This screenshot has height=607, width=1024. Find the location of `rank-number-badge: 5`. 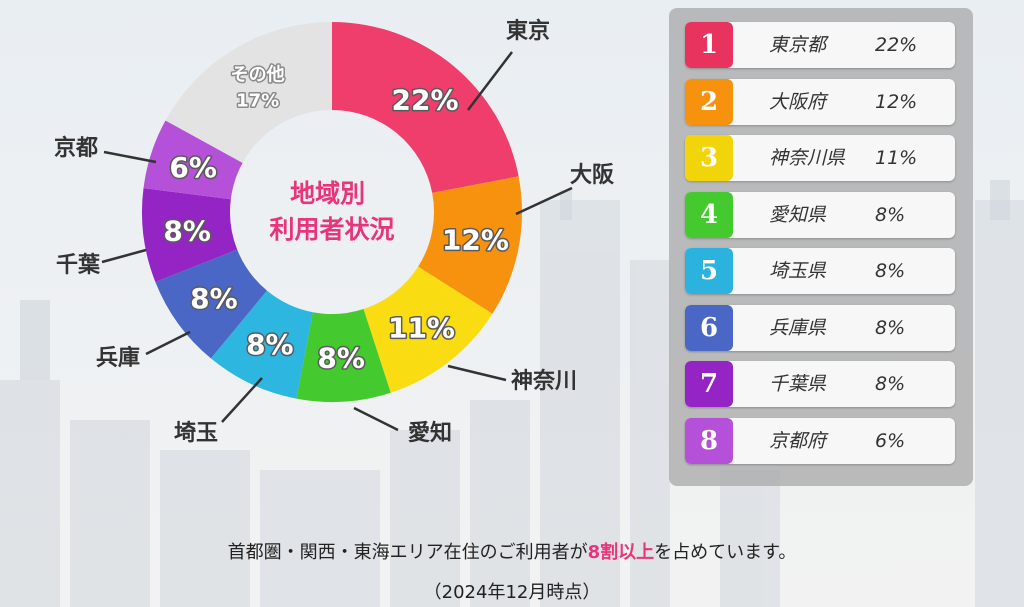

rank-number-badge: 5 is located at coordinates (709, 271).